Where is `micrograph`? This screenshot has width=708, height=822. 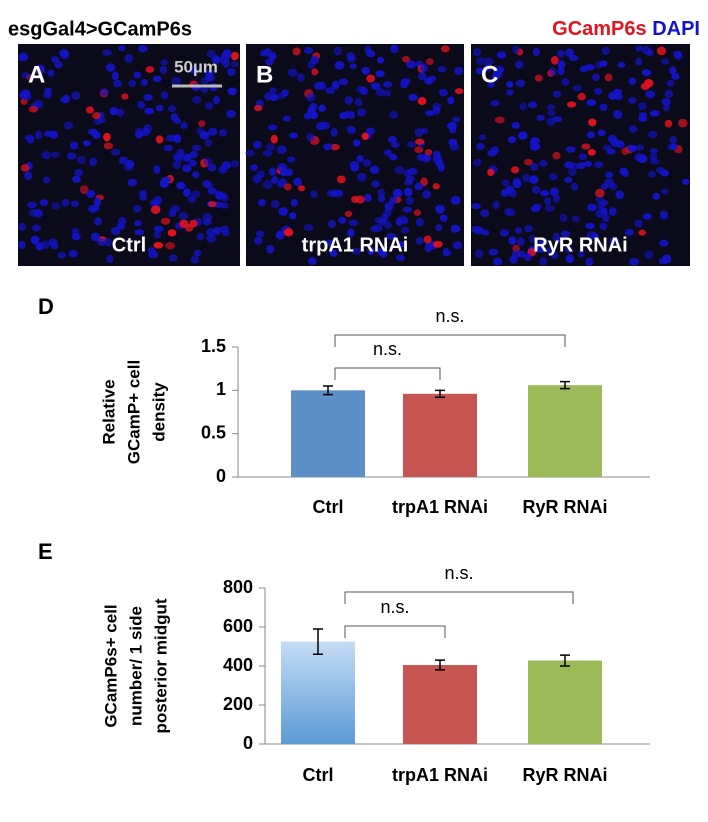
micrograph is located at coordinates (580, 155).